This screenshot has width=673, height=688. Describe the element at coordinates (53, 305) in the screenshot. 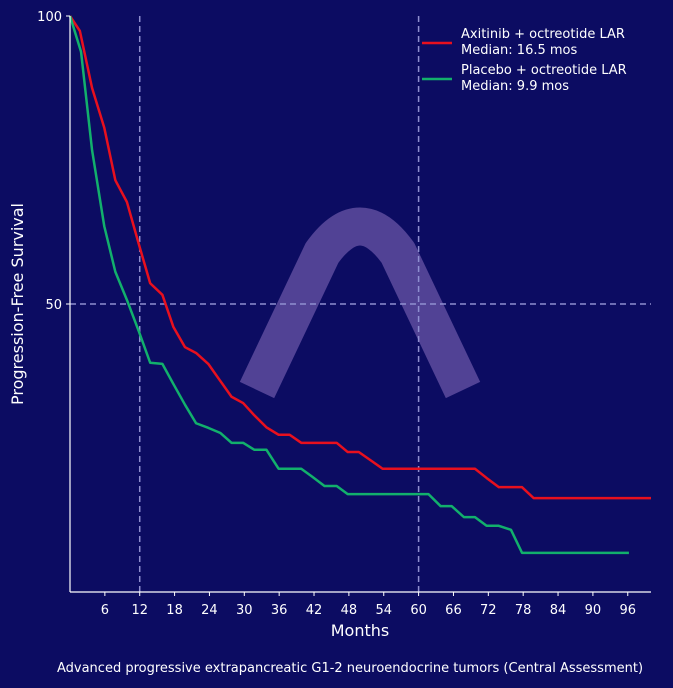

I see `y-tick-label: 50` at that location.